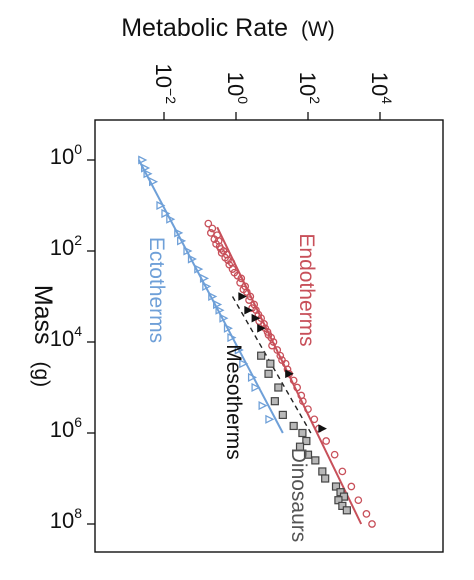  I want to click on x-tick-label: 10⁰, so click(66, 155).